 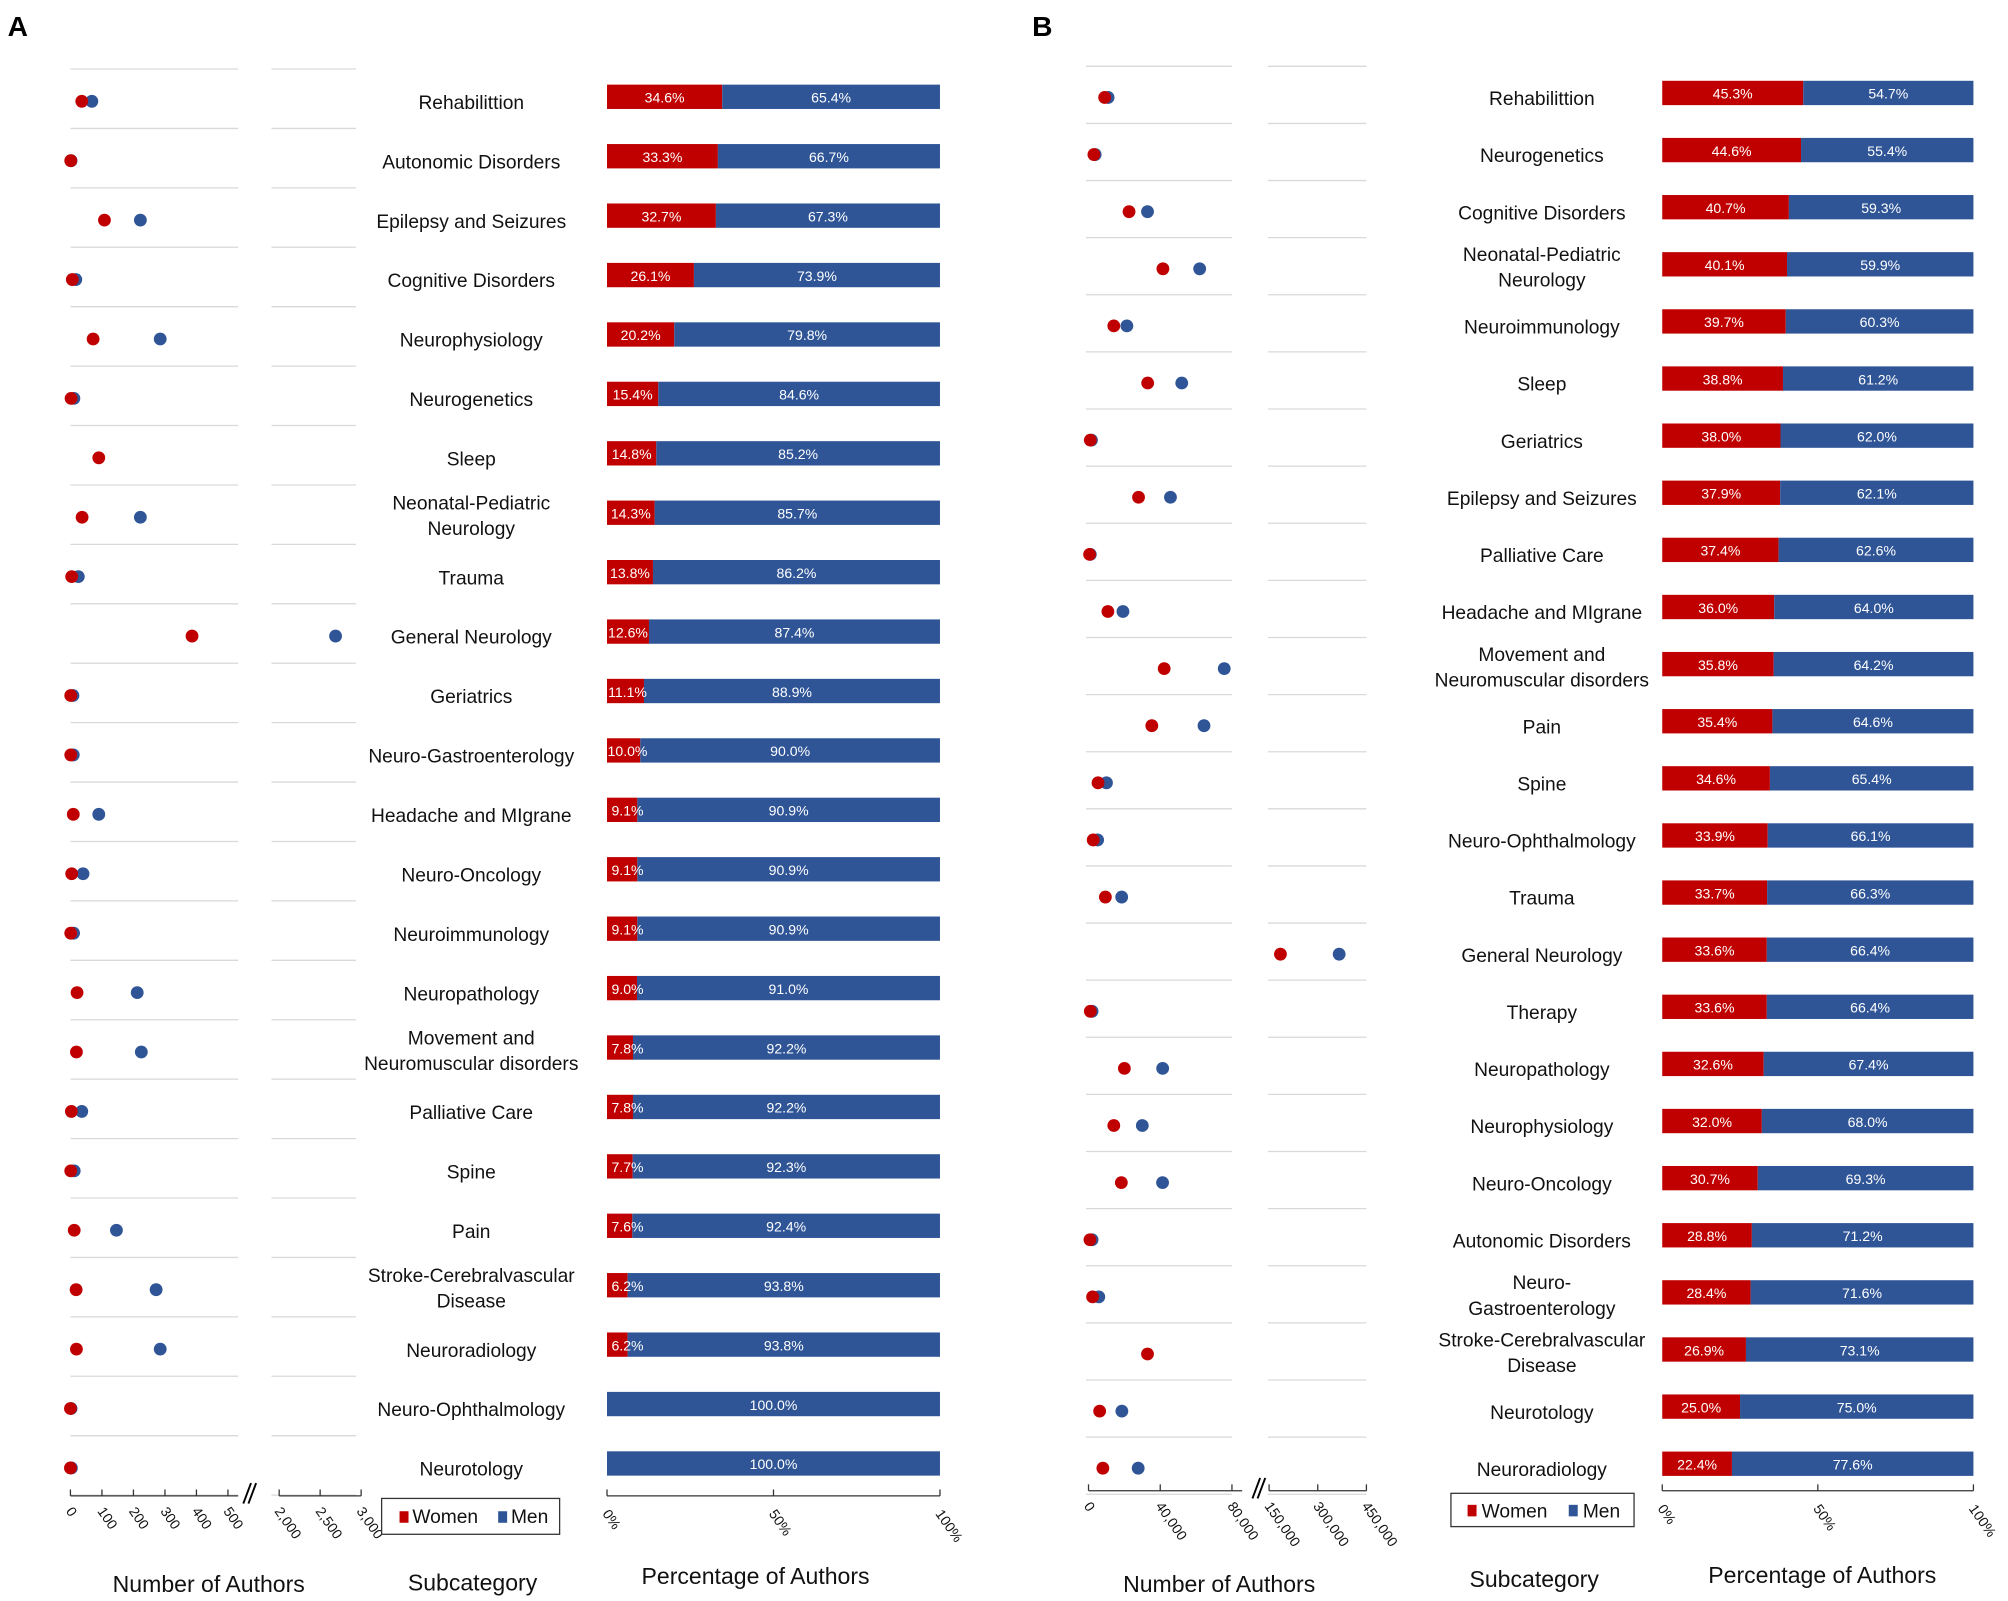 I want to click on a-category-label: Neuropathology, so click(x=472, y=994).